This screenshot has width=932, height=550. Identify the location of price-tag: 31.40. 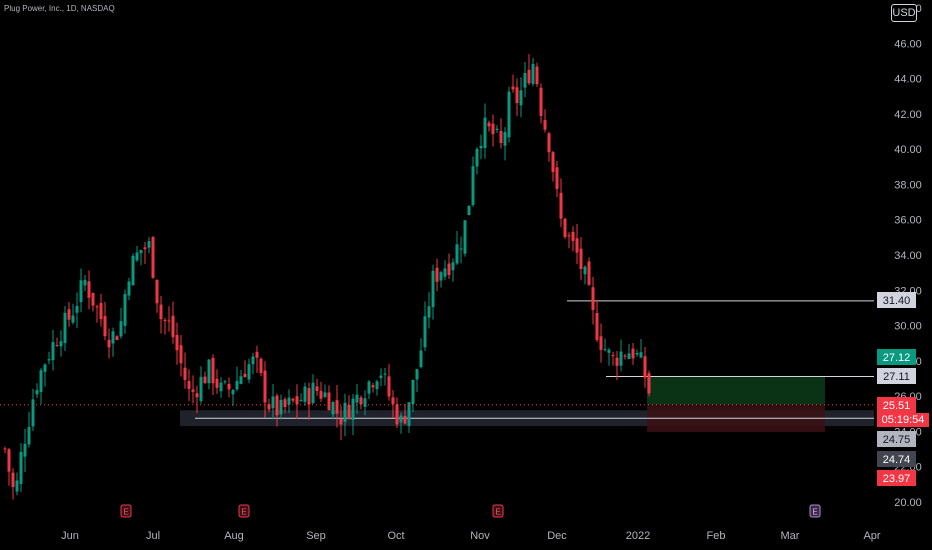
(896, 300).